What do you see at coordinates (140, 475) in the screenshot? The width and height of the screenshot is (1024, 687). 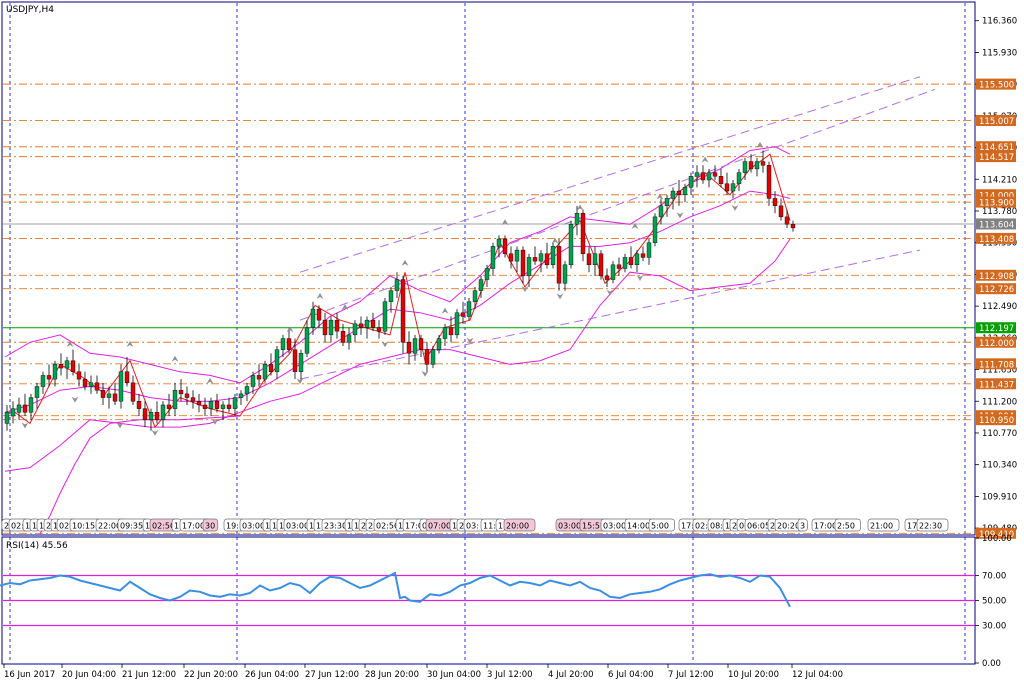 I see `bollinger-tail` at bounding box center [140, 475].